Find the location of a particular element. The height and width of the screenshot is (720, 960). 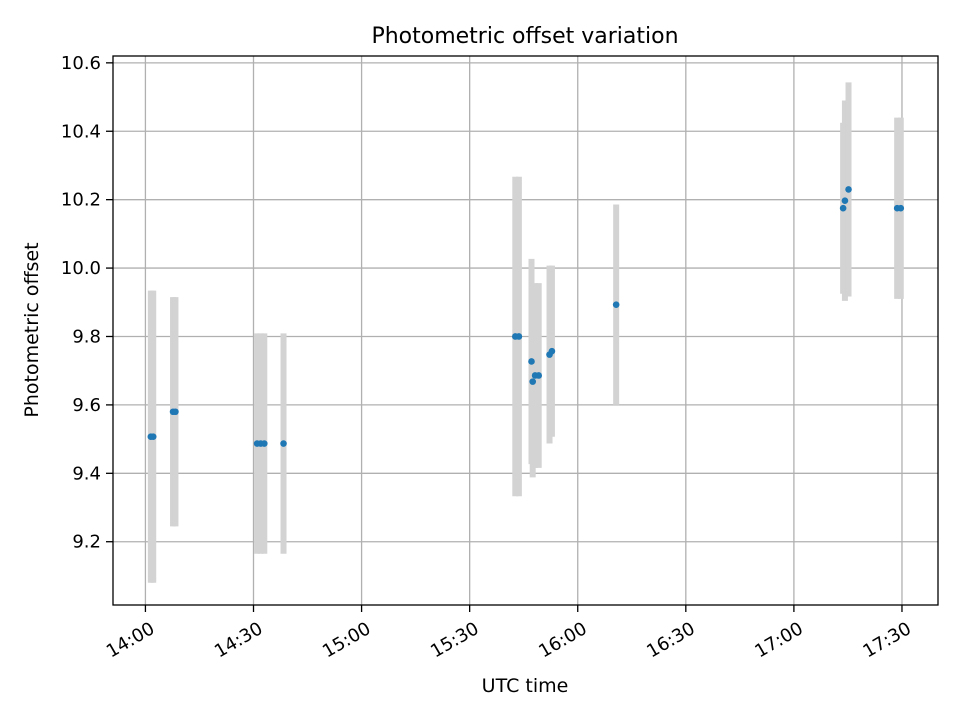

y-tick-label: 9.4 is located at coordinates (86, 473).